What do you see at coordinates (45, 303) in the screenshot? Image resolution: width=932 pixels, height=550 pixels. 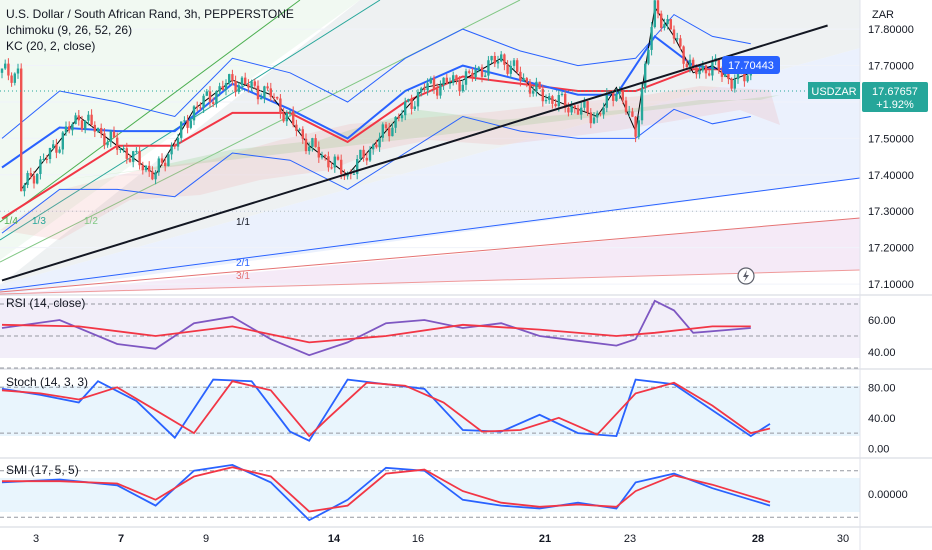 I see `rsi-legend: RSI (14, close)` at bounding box center [45, 303].